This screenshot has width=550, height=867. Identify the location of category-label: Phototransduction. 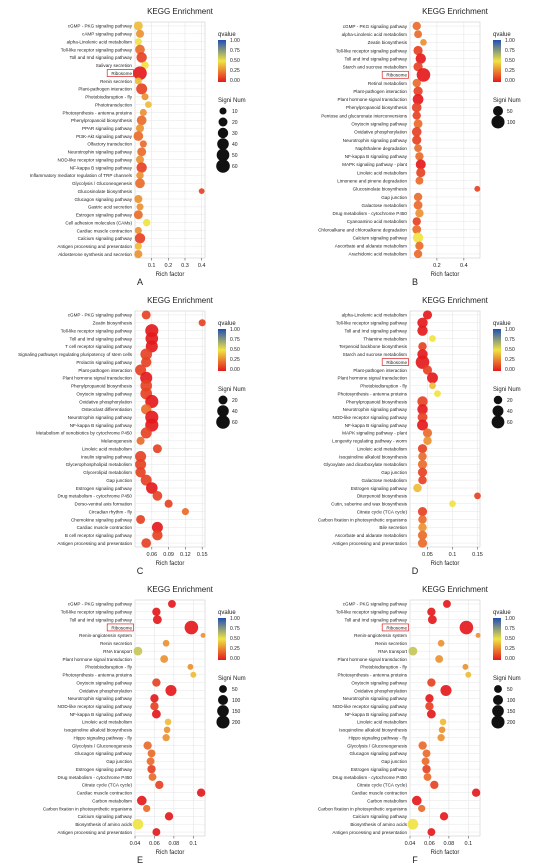
(113, 104).